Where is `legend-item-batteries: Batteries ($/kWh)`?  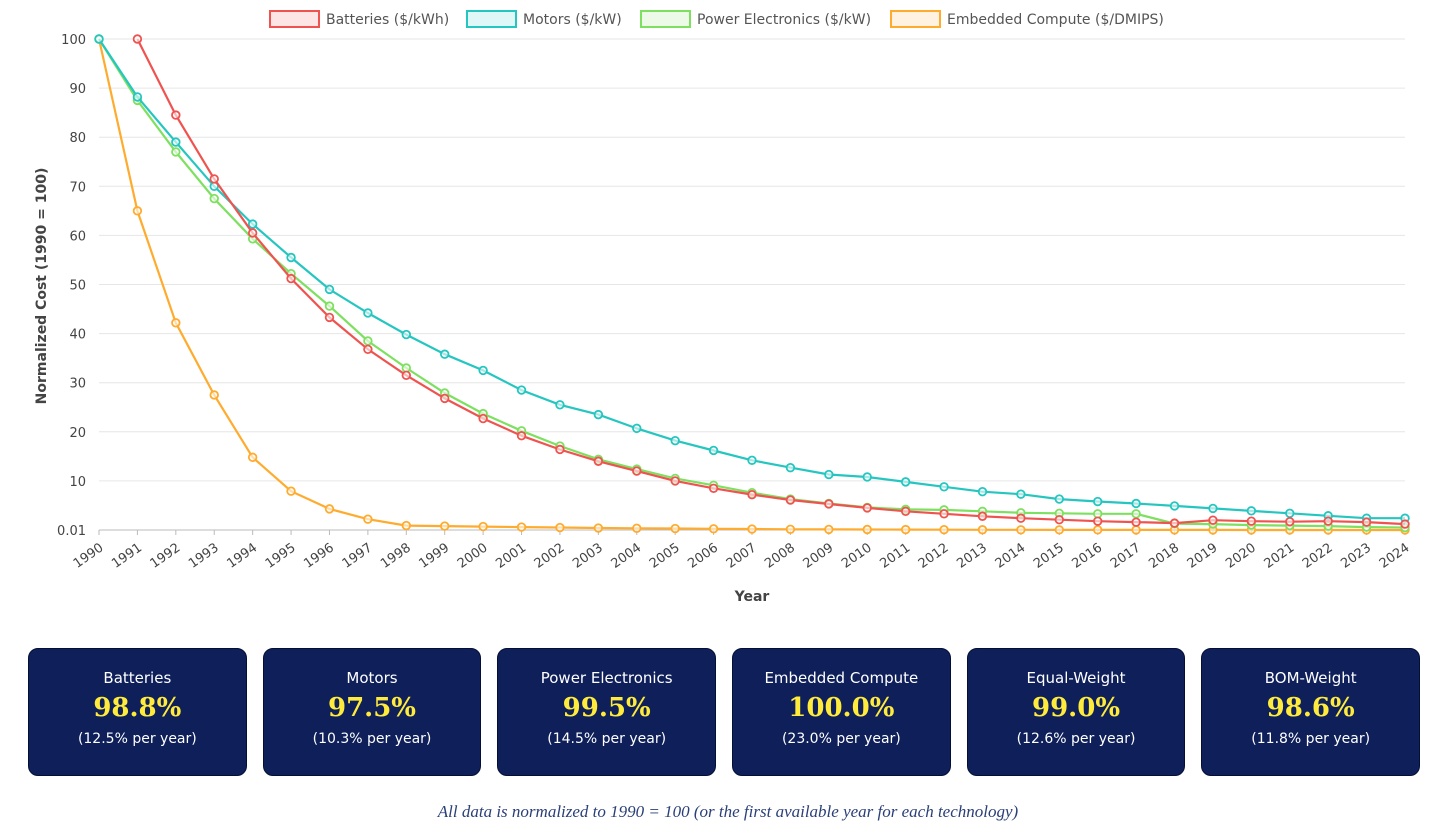 legend-item-batteries: Batteries ($/kWh) is located at coordinates (359, 19).